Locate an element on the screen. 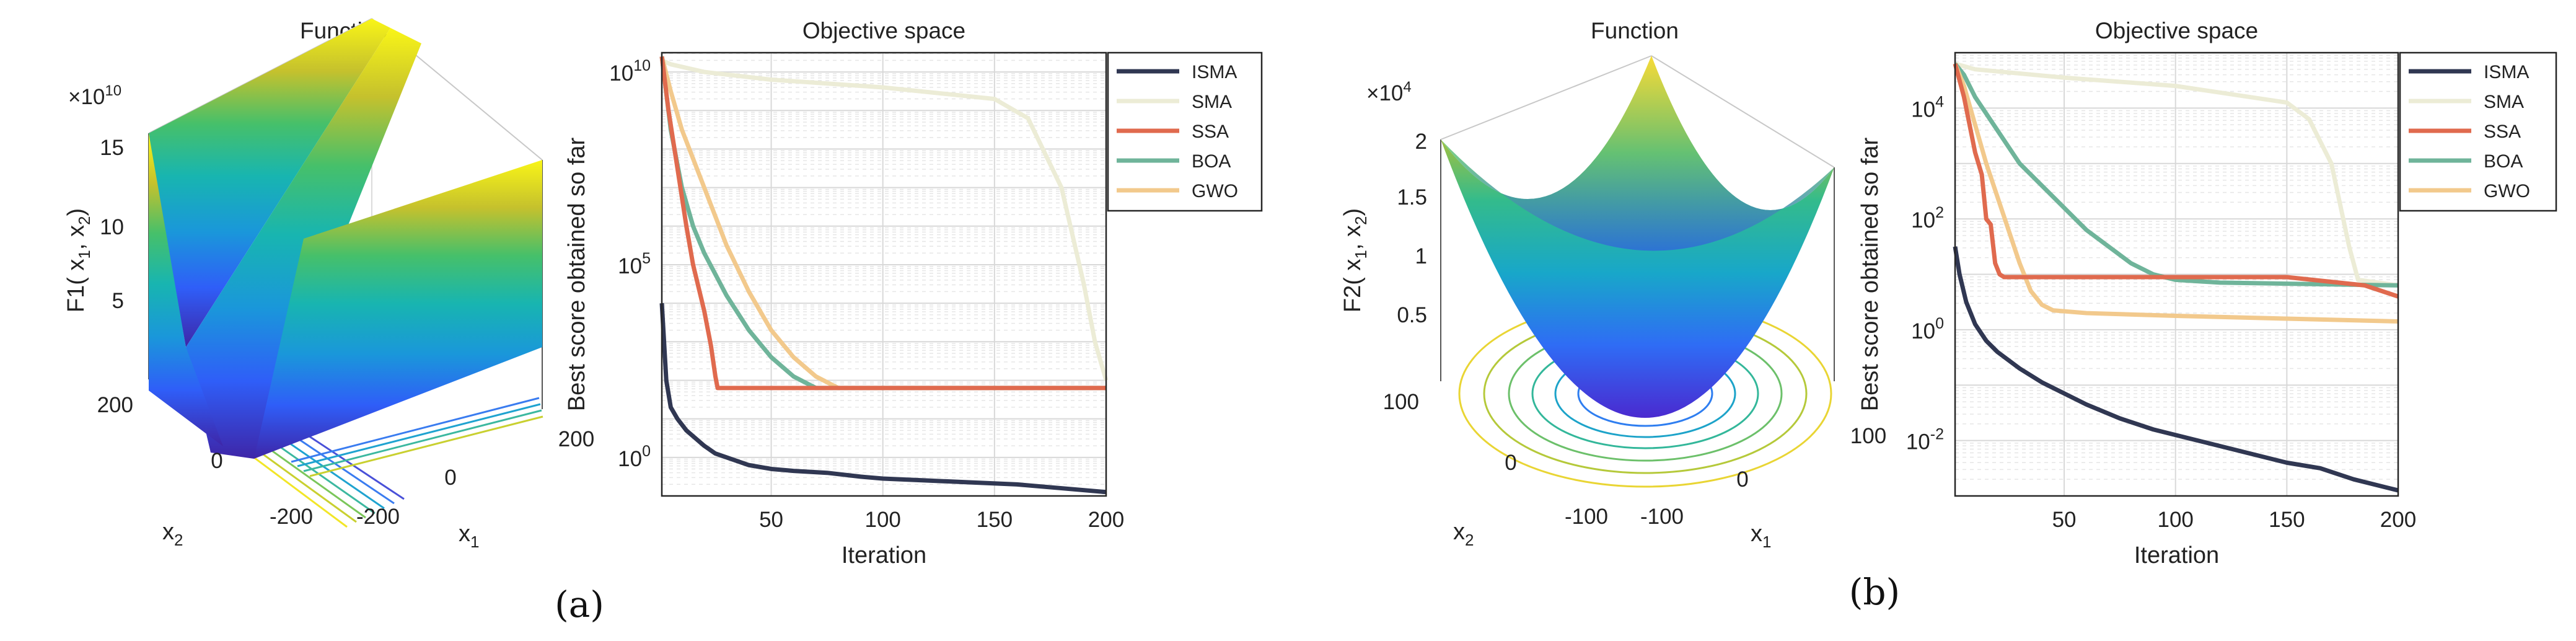  panel-b-z-tick: 1 is located at coordinates (1421, 256).